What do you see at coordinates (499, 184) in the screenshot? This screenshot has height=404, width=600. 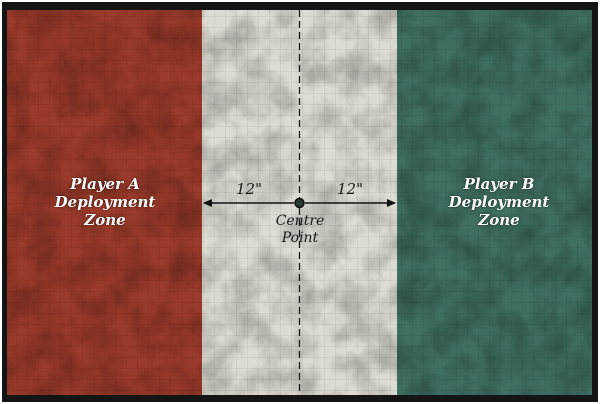 I see `player-b-label-line-1: Player B` at bounding box center [499, 184].